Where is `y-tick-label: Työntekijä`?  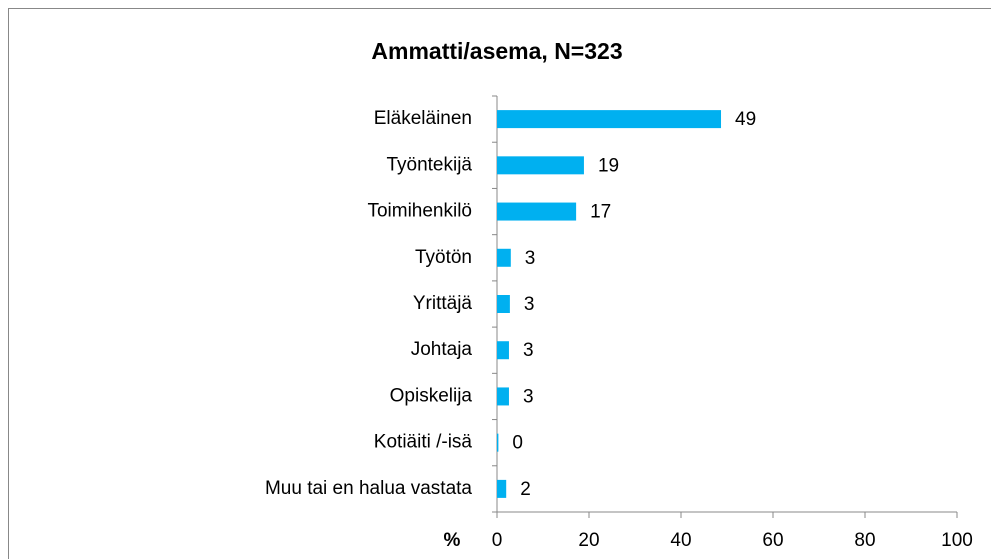
y-tick-label: Työntekijä is located at coordinates (429, 164).